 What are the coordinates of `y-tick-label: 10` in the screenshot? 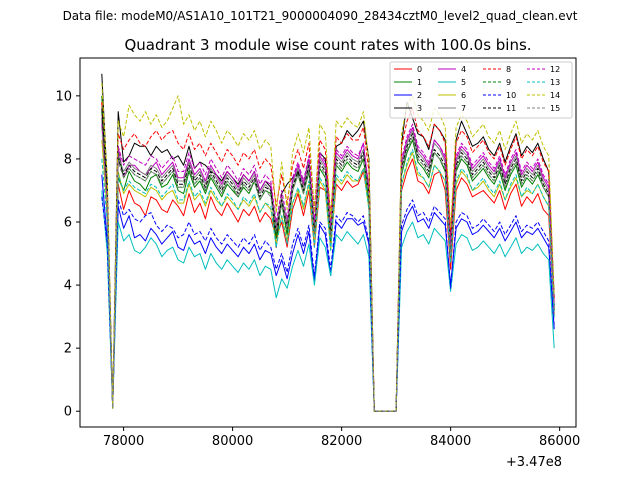 It's located at (63, 96).